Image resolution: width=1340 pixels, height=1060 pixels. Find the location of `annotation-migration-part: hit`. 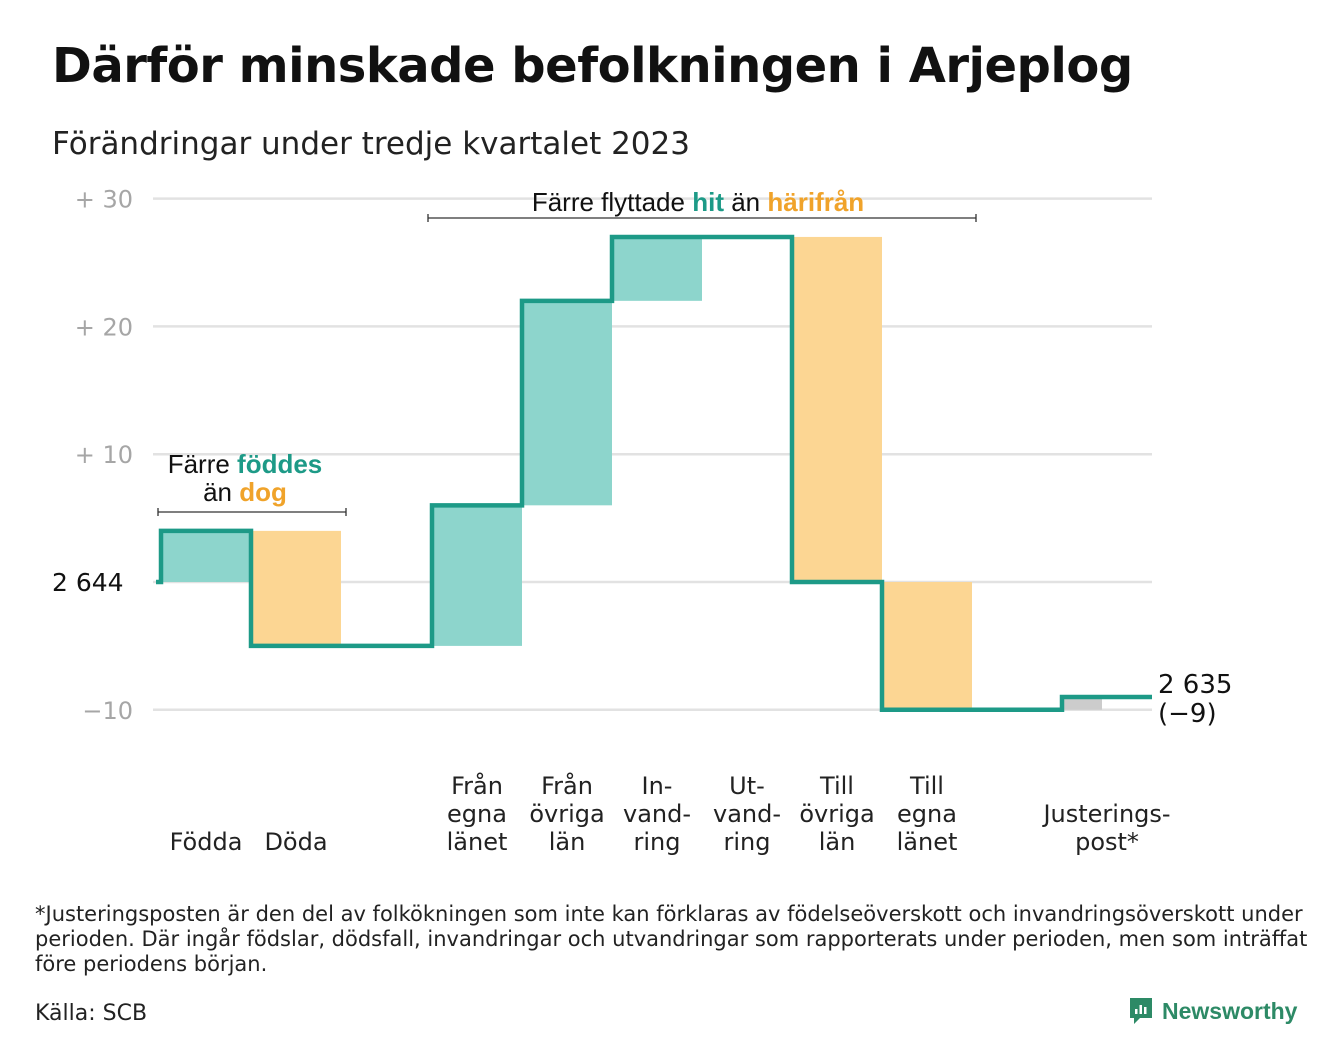

annotation-migration-part: hit is located at coordinates (708, 202).